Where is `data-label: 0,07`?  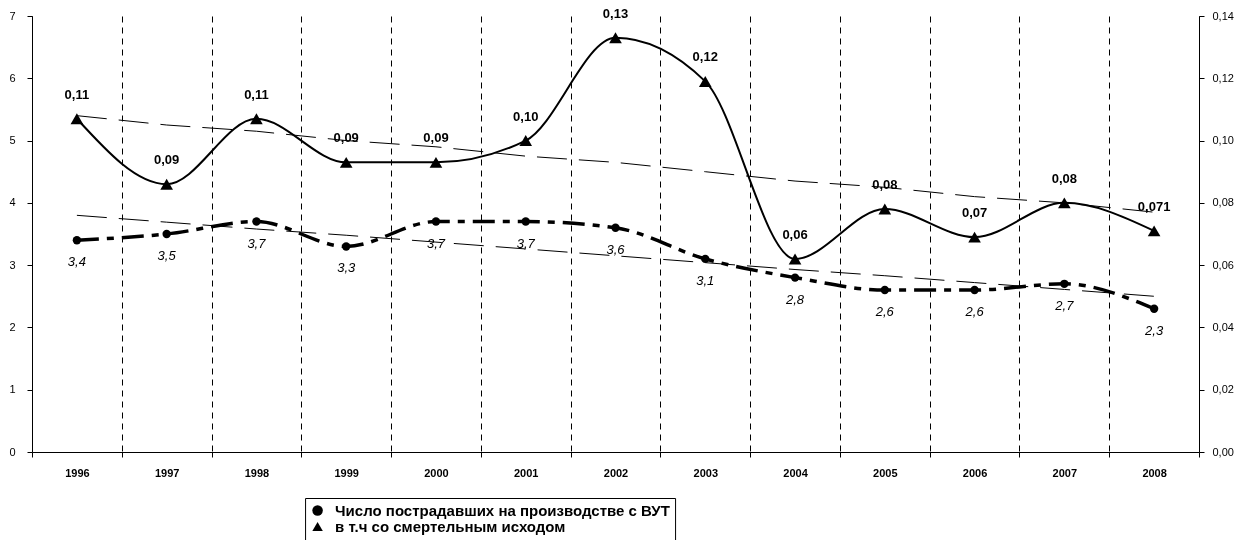
data-label: 0,07 is located at coordinates (974, 213).